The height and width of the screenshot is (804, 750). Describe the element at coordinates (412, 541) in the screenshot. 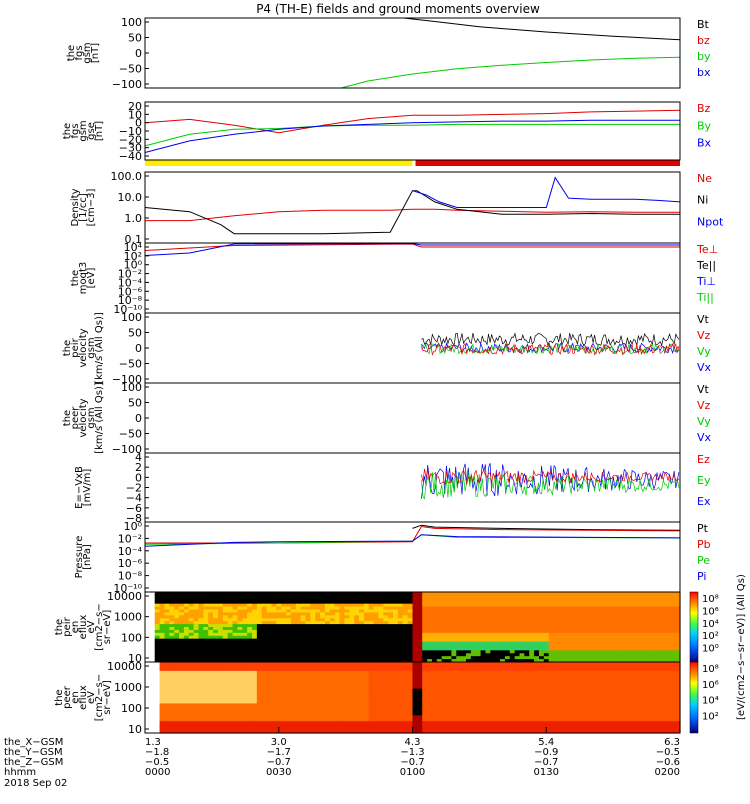

I see `series-Pi` at that location.